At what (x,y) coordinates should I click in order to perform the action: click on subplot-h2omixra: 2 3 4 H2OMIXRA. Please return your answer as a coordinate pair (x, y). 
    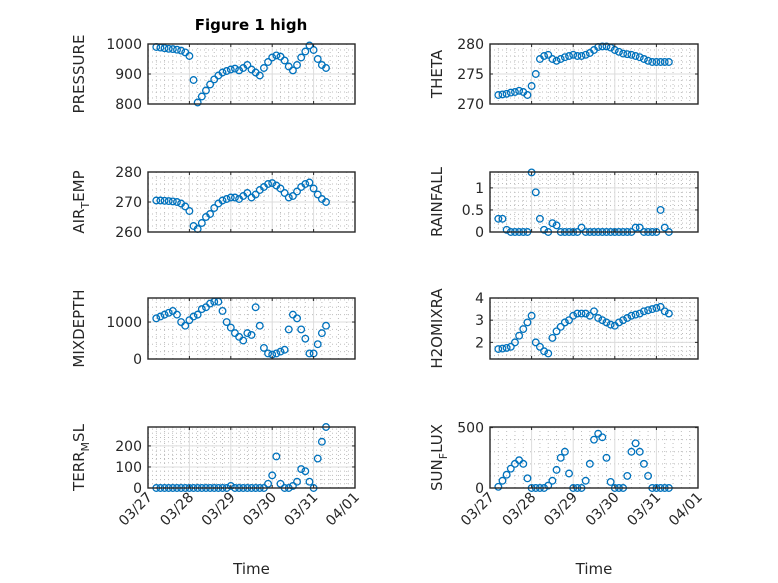
    Looking at the image, I should click on (563, 328).